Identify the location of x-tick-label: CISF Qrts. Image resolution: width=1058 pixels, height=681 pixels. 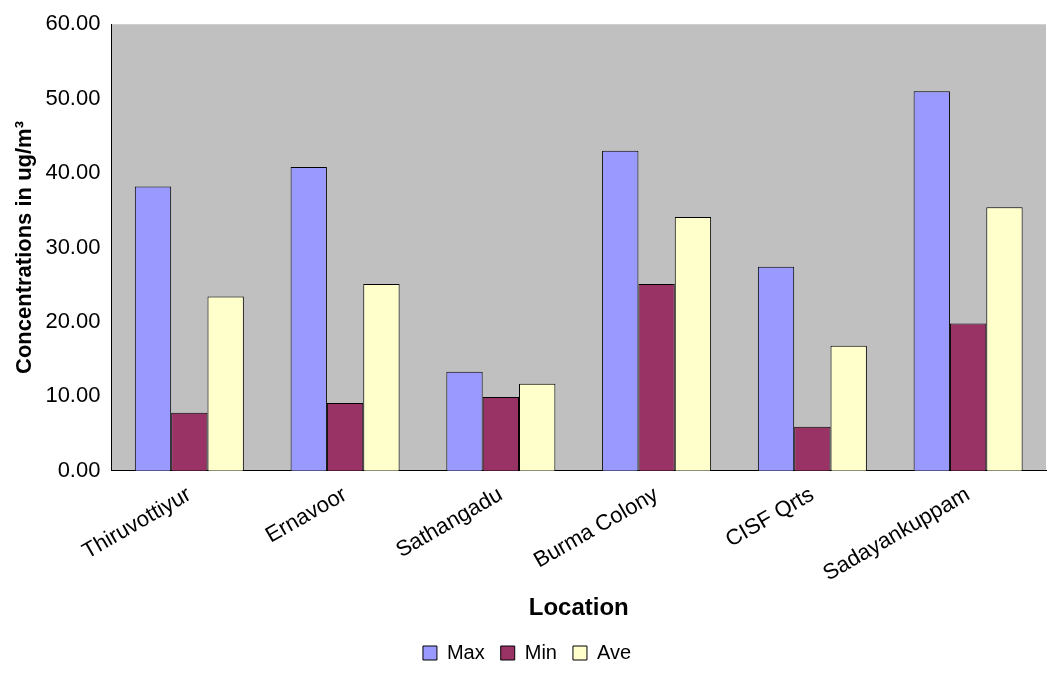
(769, 516).